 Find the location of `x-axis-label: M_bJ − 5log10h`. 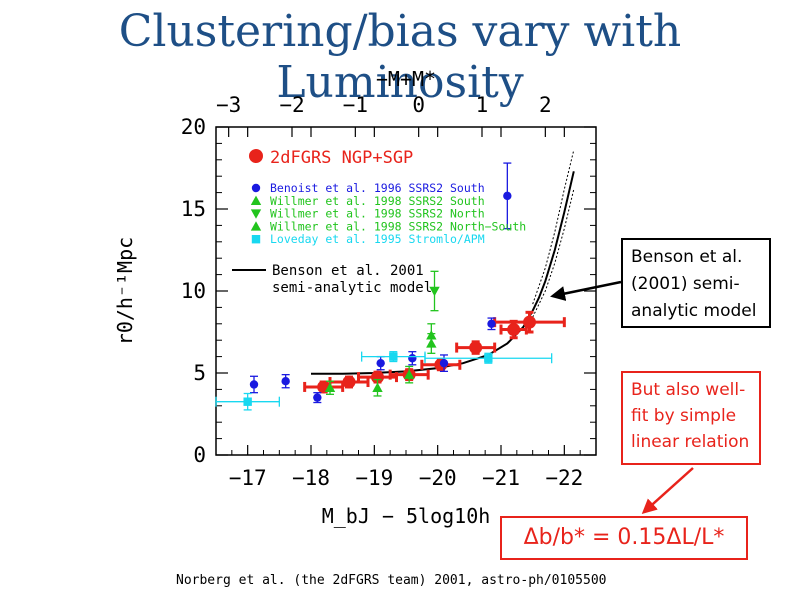

x-axis-label: M_bJ − 5log10h is located at coordinates (406, 516).